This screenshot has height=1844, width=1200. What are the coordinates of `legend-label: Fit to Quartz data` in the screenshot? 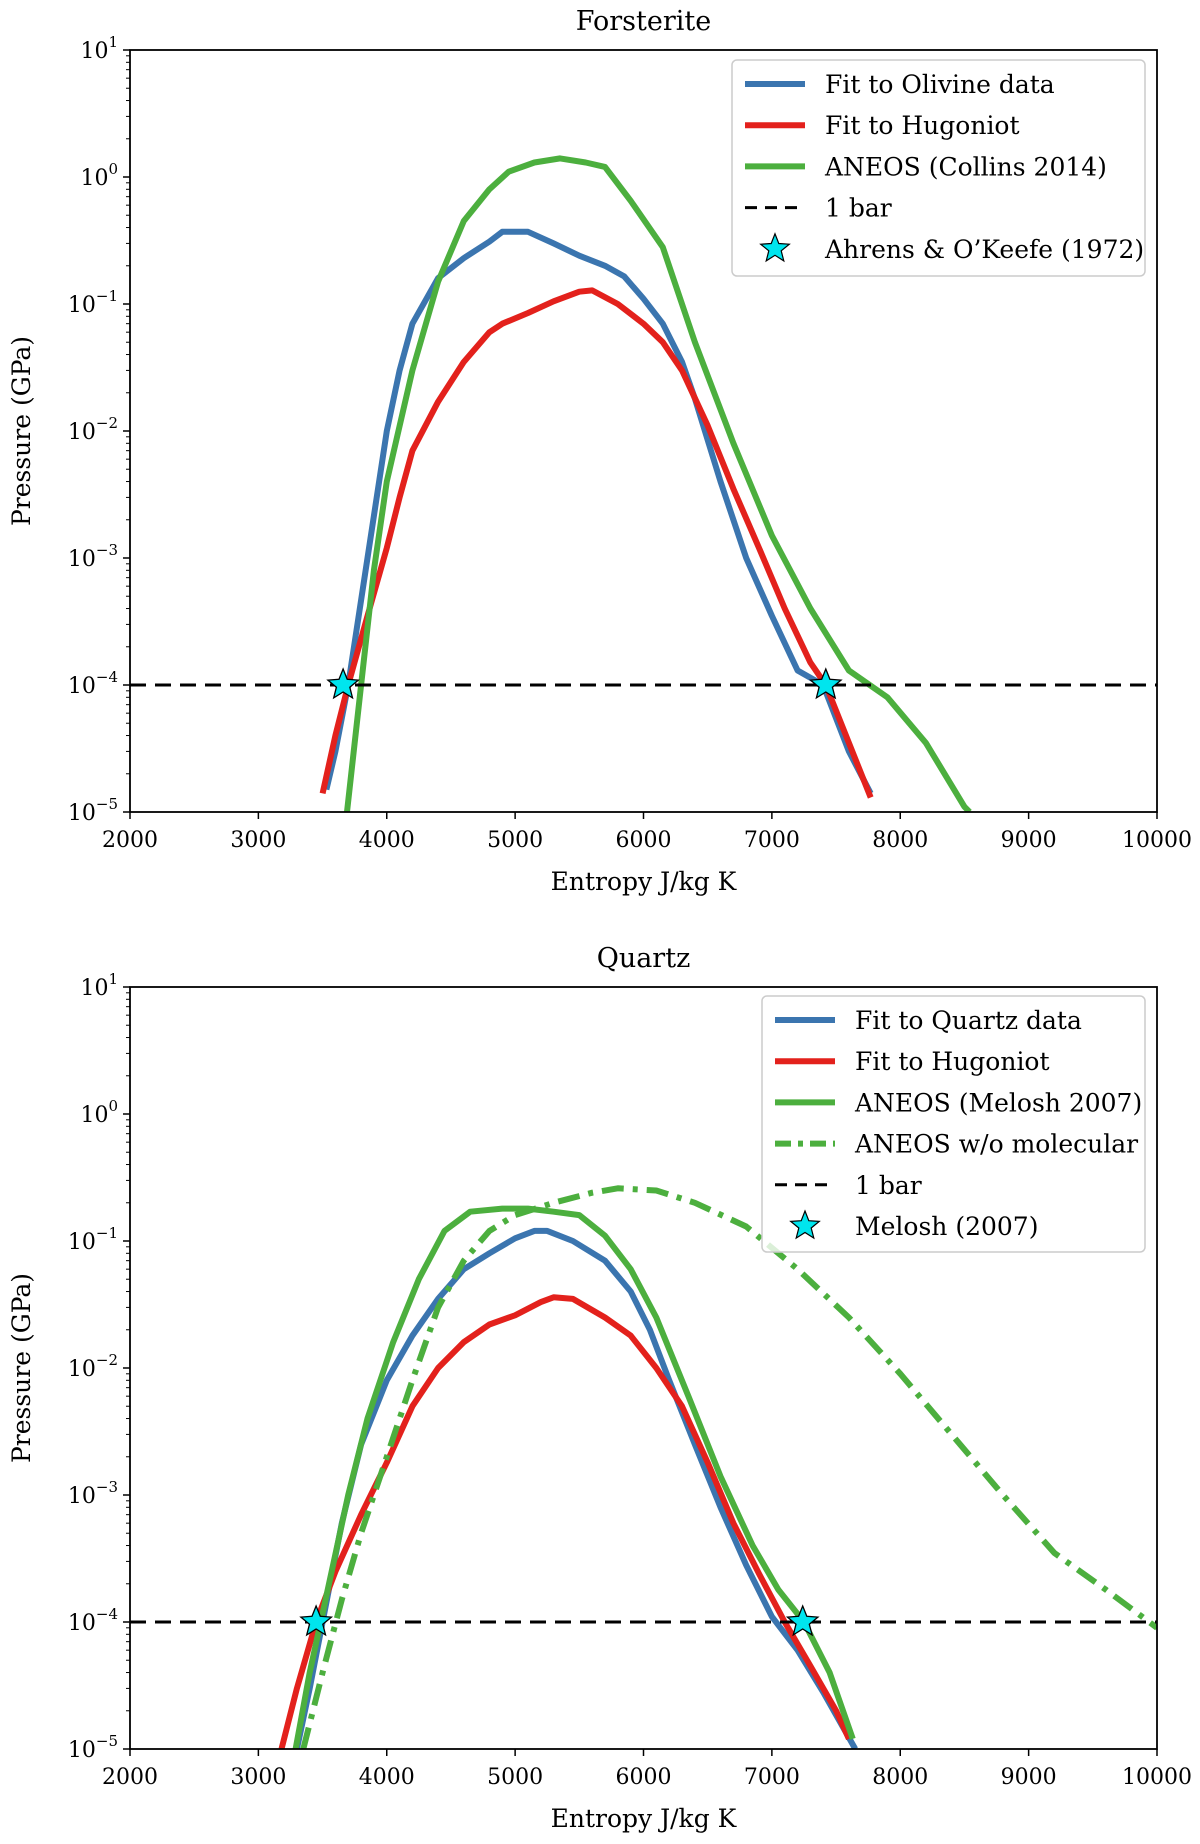 It's located at (968, 1020).